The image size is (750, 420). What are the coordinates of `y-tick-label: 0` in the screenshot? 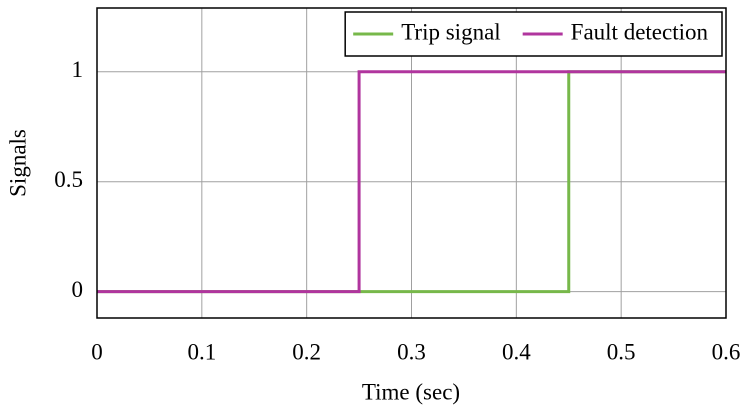 It's located at (78, 289).